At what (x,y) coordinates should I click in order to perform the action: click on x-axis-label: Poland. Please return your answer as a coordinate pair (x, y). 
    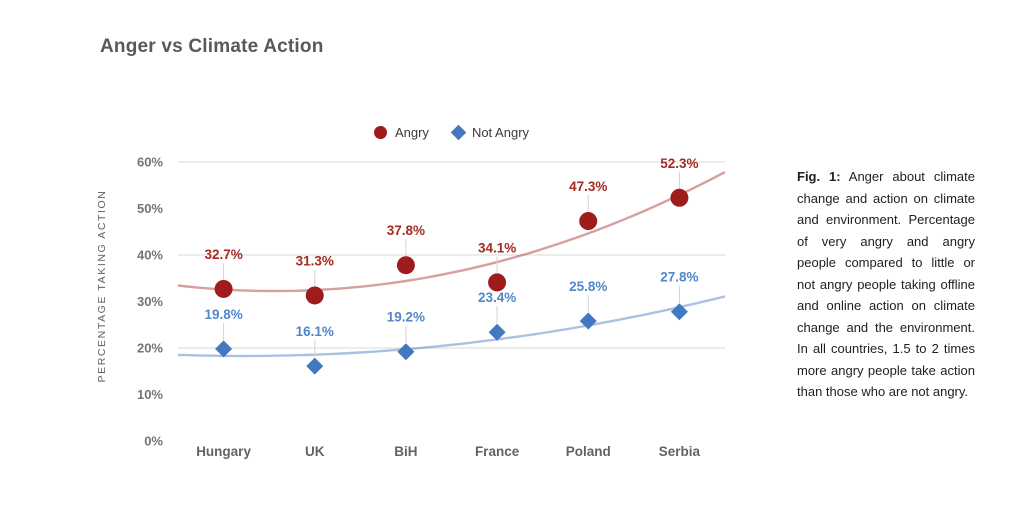
    Looking at the image, I should click on (588, 451).